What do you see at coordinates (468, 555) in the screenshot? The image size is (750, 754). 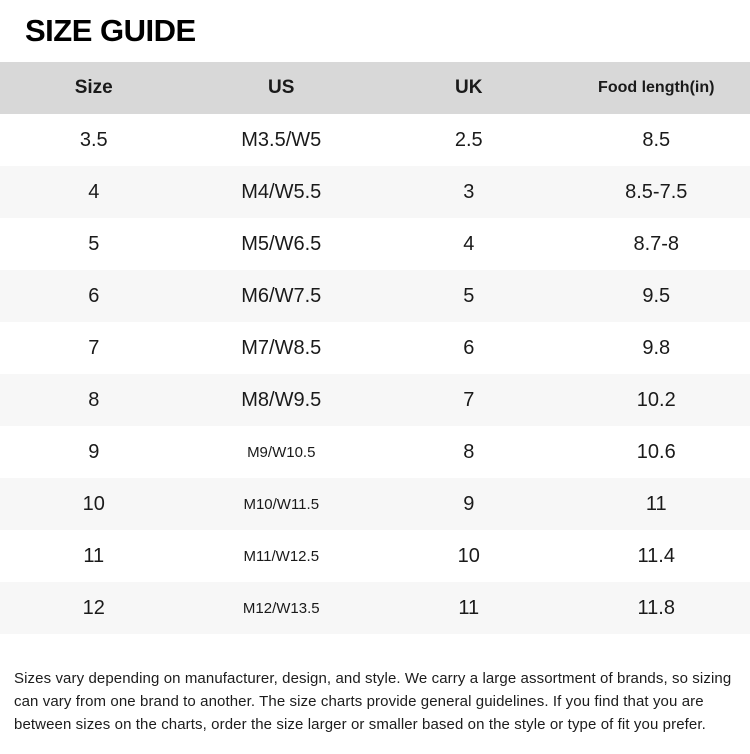 I see `cell-uk: 10` at bounding box center [468, 555].